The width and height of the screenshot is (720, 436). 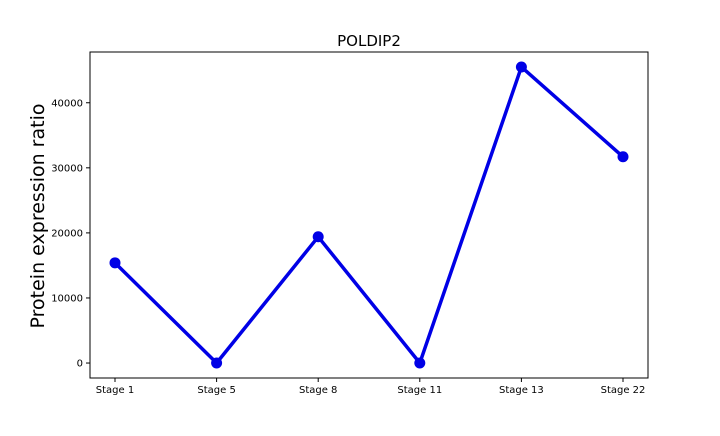 What do you see at coordinates (67, 168) in the screenshot?
I see `y-tick-label: 30000` at bounding box center [67, 168].